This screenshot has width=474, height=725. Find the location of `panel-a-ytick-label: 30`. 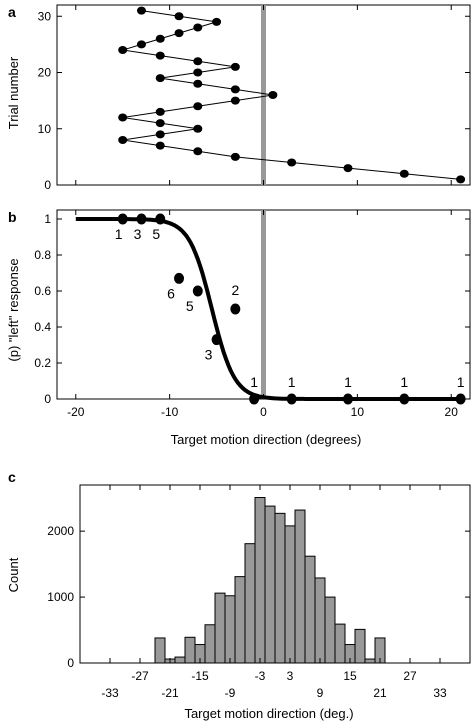

panel-a-ytick-label: 30 is located at coordinates (45, 16).